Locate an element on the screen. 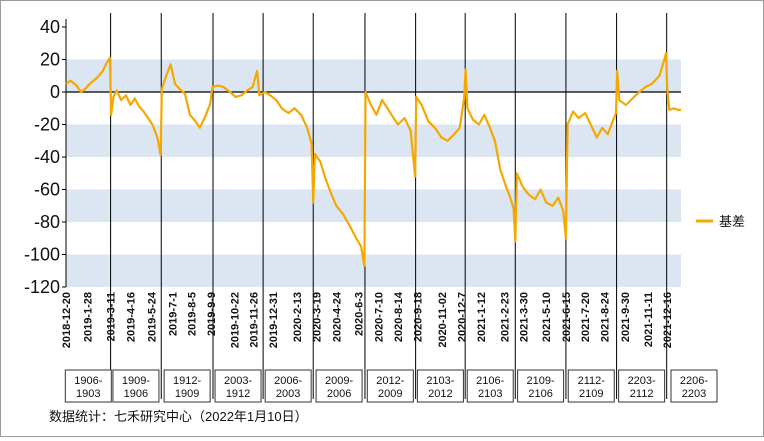 Image resolution: width=764 pixels, height=441 pixels. contract-label: 2012- is located at coordinates (390, 381).